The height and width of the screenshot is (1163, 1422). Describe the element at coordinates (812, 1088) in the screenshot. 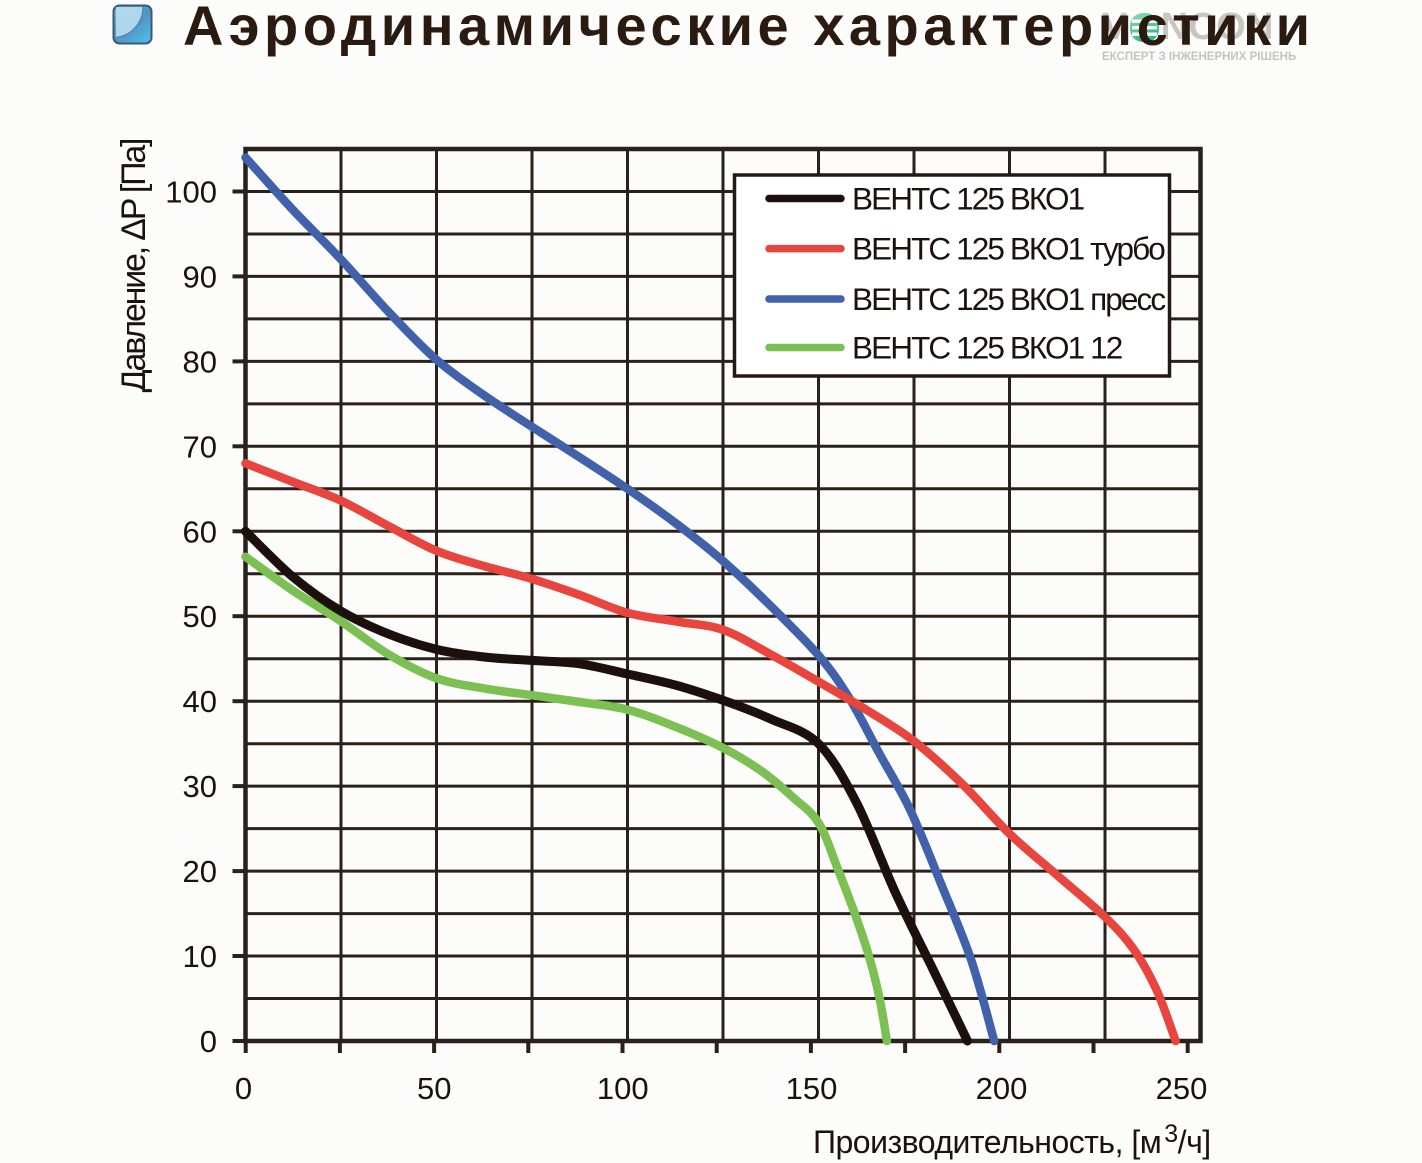

I see `svg-text: 150` at that location.